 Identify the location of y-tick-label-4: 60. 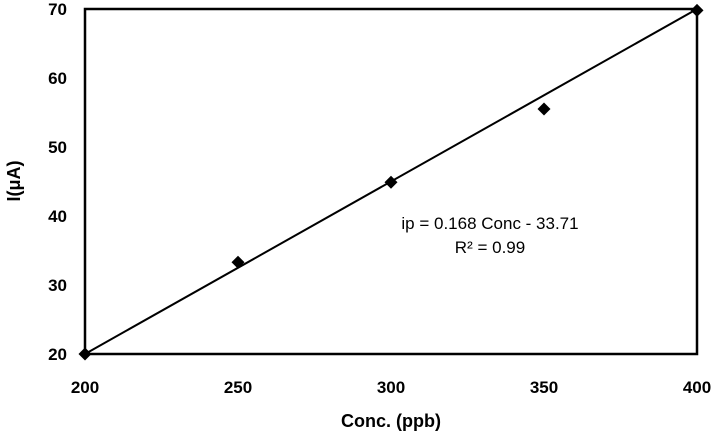
(57, 78).